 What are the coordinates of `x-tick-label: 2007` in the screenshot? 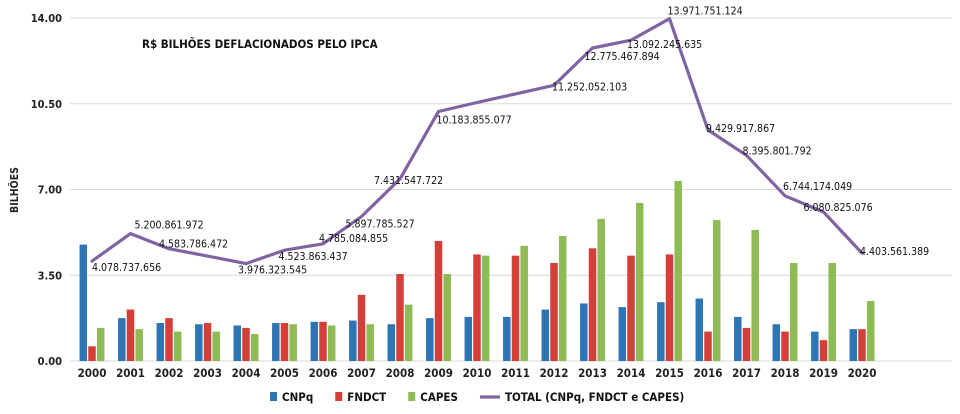 It's located at (361, 373).